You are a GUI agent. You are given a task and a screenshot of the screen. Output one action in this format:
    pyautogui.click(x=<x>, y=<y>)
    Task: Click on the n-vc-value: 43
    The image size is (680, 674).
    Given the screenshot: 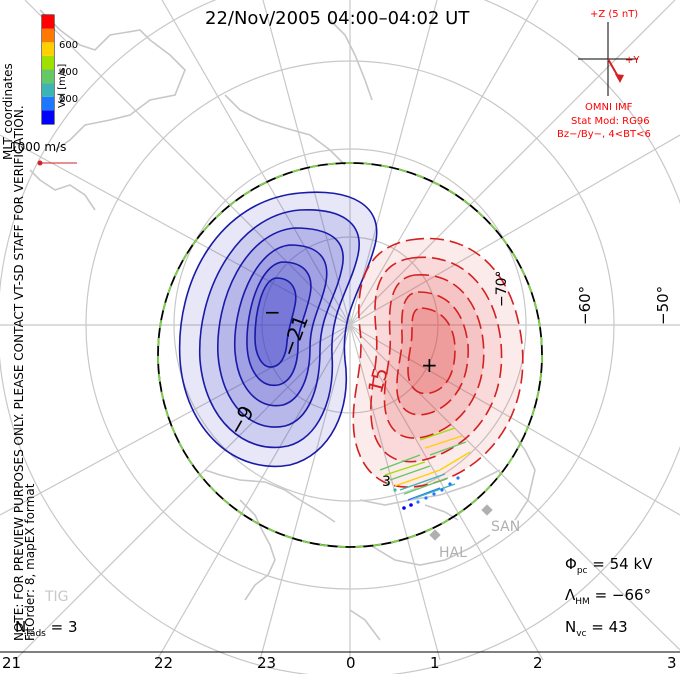 What is the action you would take?
    pyautogui.click(x=618, y=627)
    